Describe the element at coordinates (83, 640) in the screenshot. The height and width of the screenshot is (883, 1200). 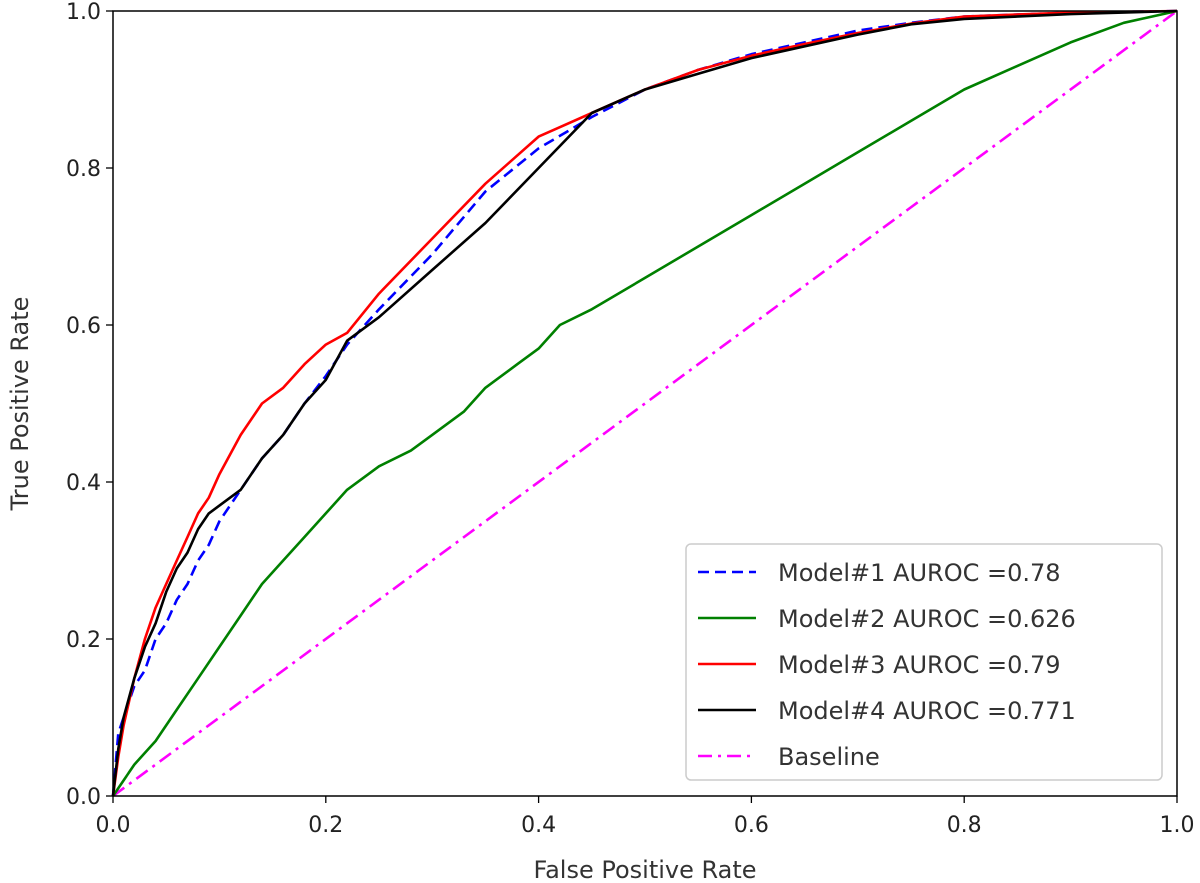
I see `y-tick-label: 0.2` at that location.